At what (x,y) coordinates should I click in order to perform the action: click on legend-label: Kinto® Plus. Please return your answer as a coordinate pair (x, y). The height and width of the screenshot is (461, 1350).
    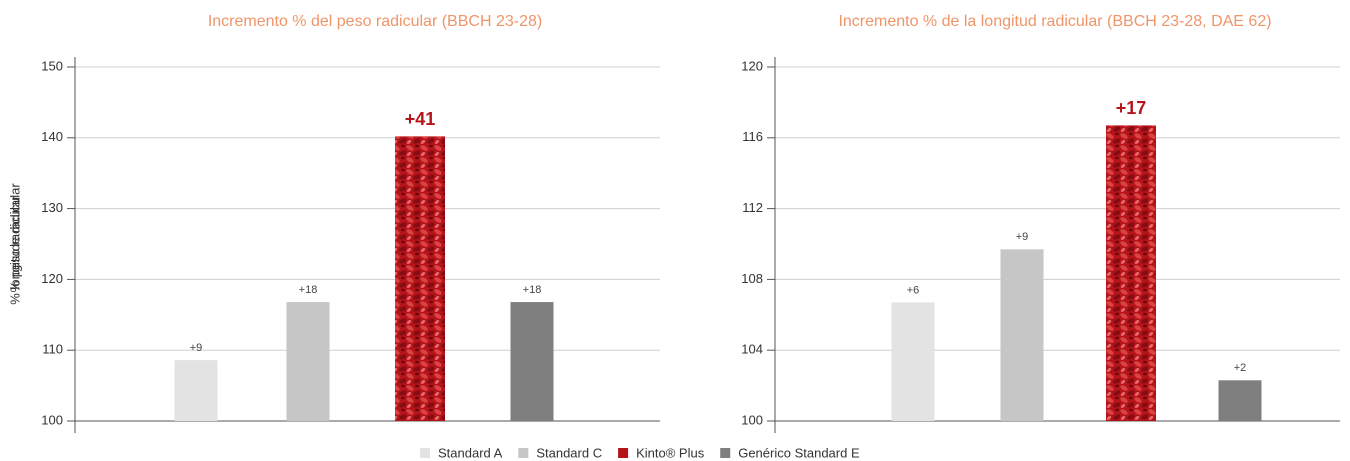
    Looking at the image, I should click on (670, 452).